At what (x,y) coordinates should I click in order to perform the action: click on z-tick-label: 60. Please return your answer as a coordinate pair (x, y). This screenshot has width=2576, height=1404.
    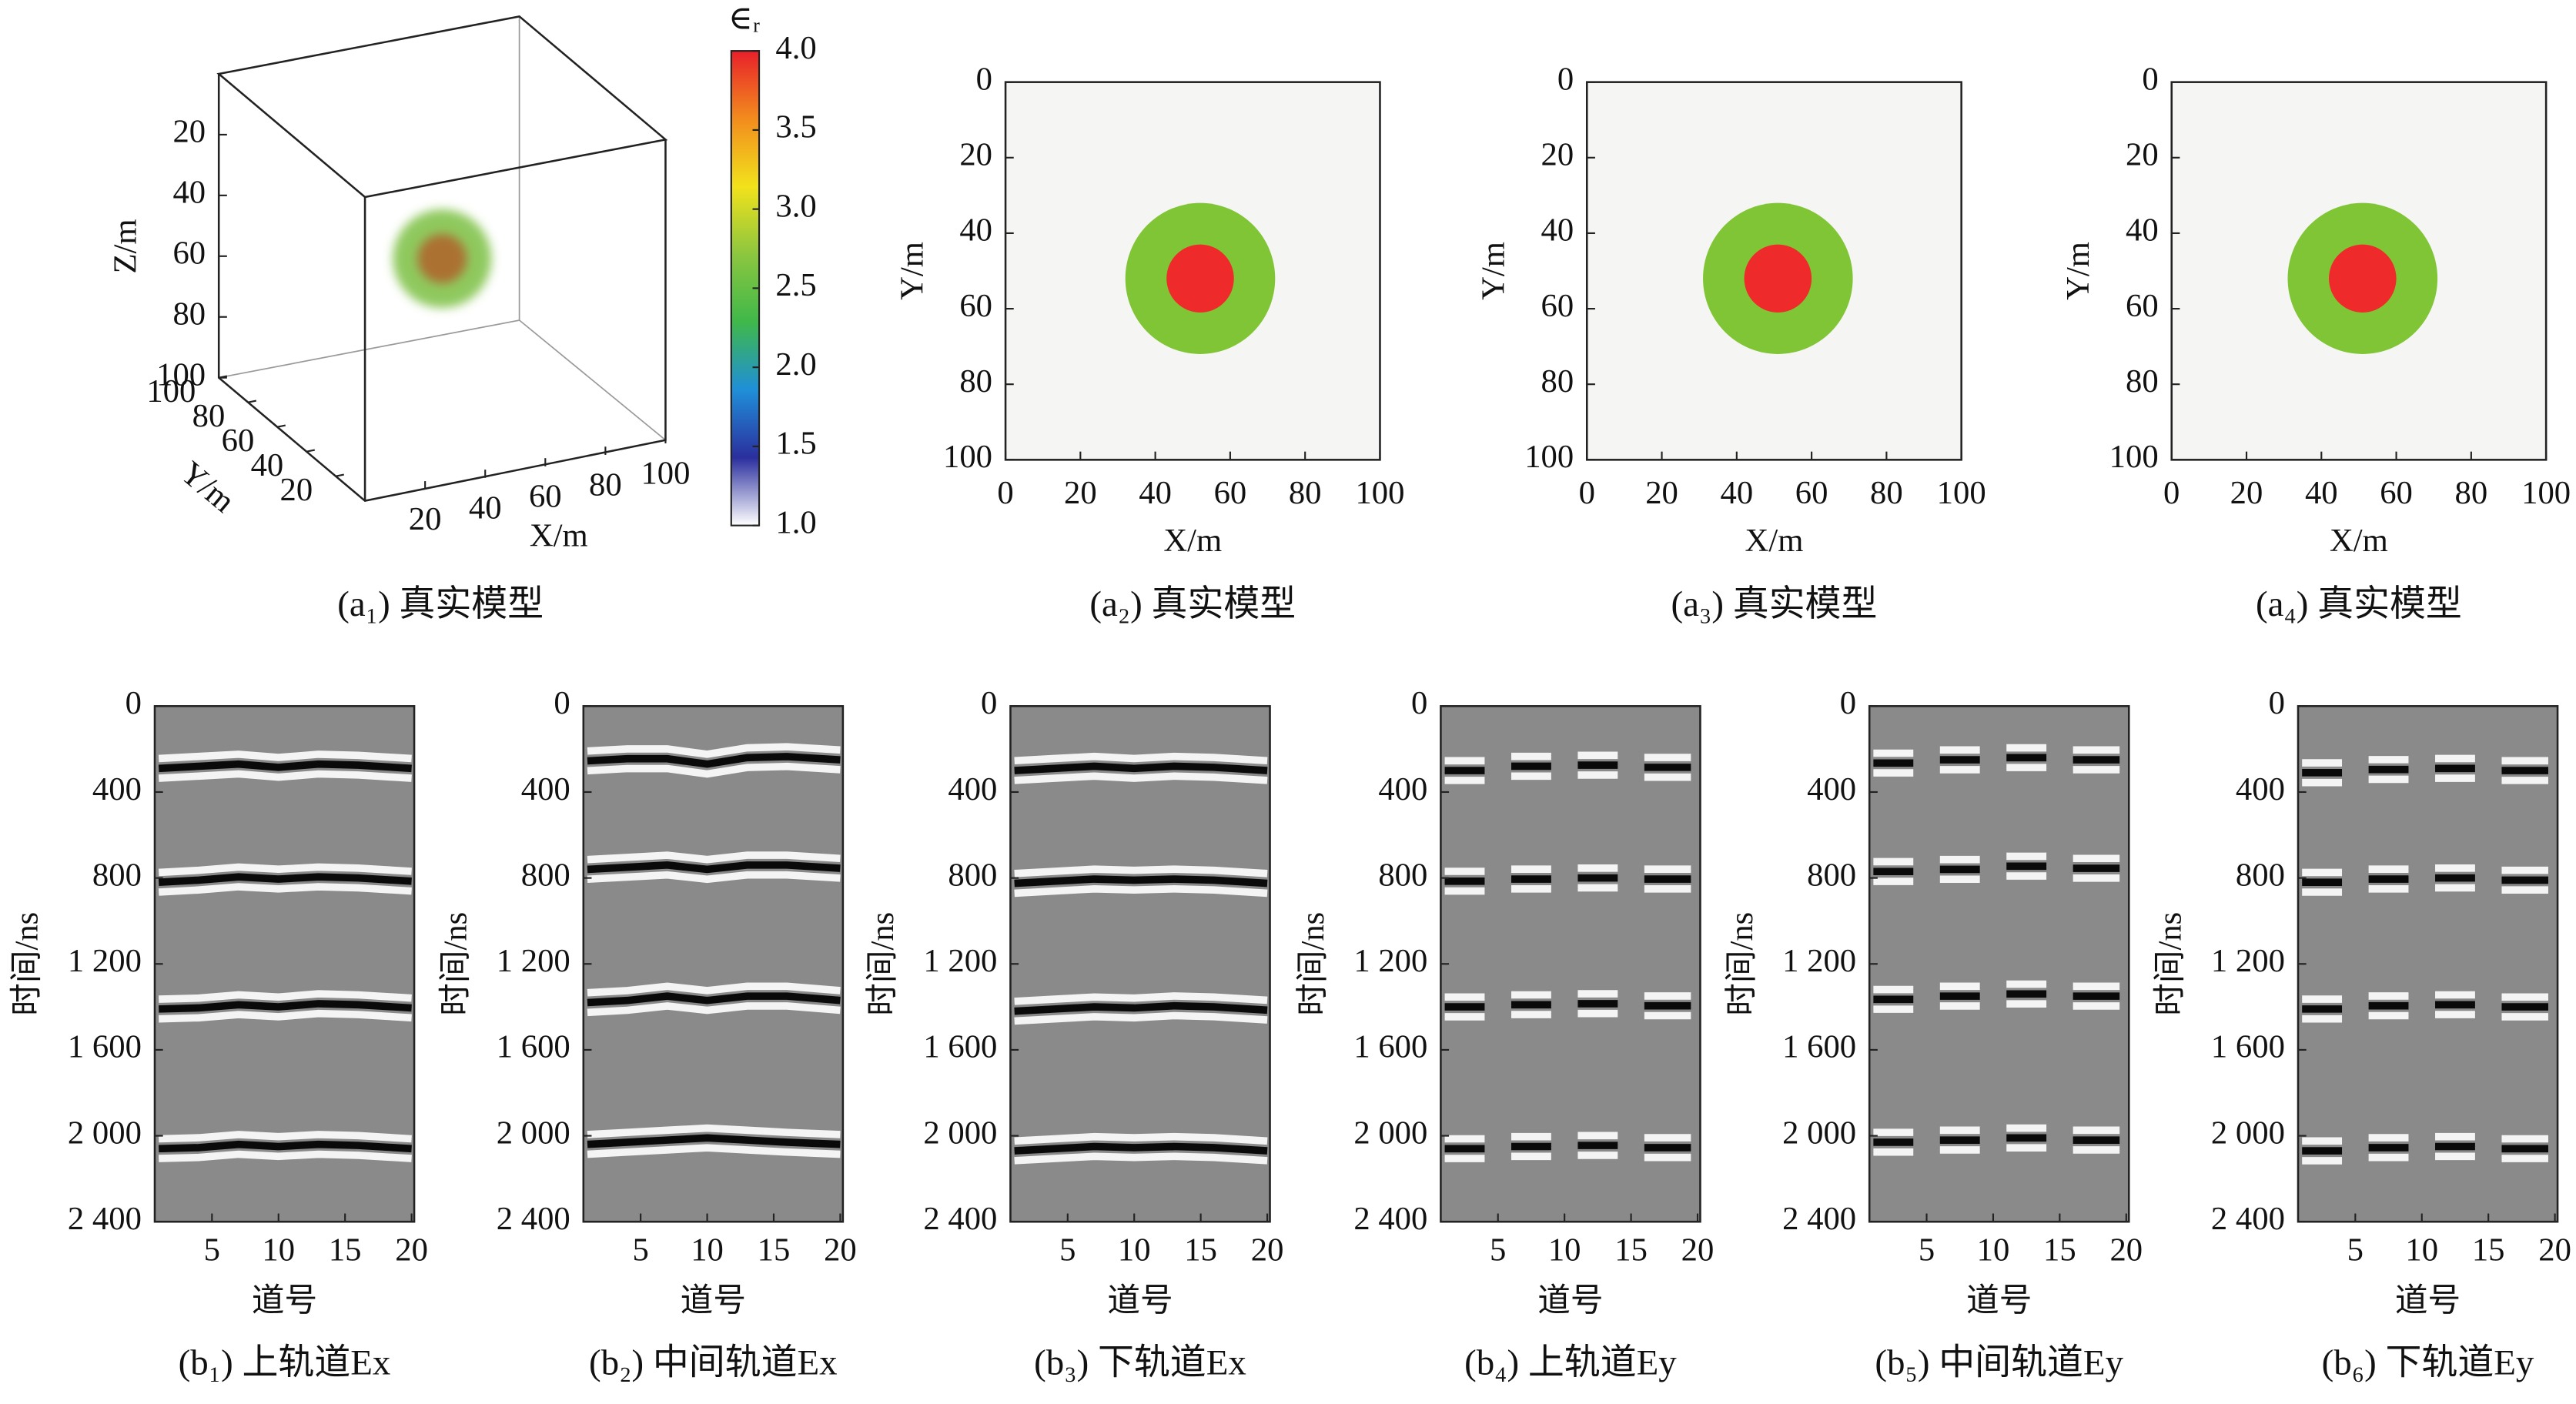
    Looking at the image, I should click on (189, 254).